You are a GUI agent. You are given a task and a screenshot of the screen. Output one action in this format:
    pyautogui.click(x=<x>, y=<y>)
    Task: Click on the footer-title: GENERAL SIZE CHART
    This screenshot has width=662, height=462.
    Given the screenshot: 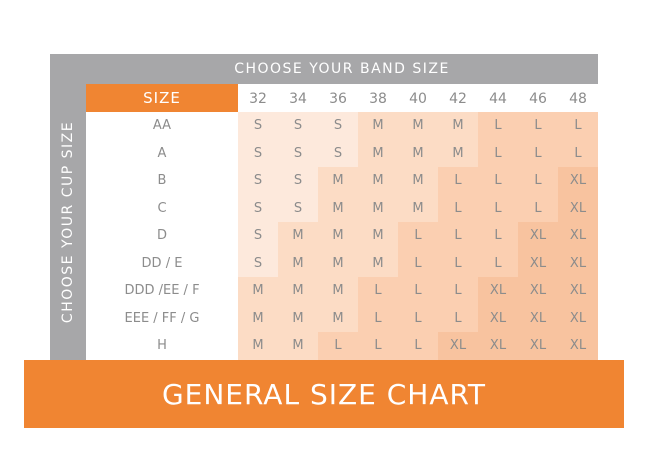 What is the action you would take?
    pyautogui.click(x=324, y=394)
    